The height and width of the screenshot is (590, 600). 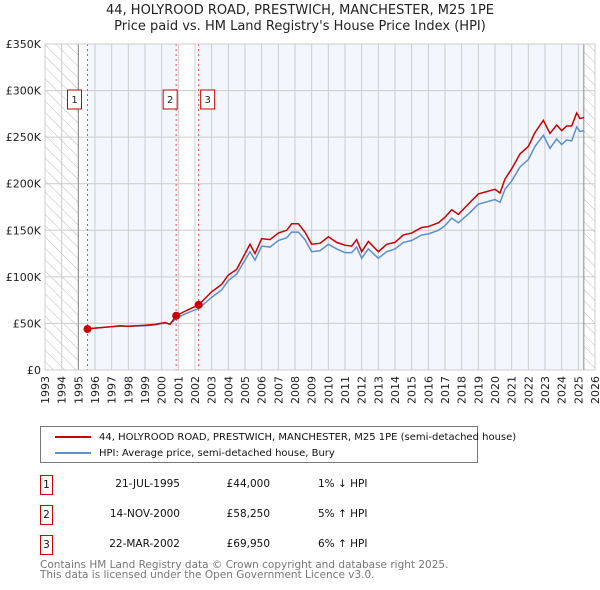 What do you see at coordinates (312, 390) in the screenshot?
I see `x-tick-label: 2009` at bounding box center [312, 390].